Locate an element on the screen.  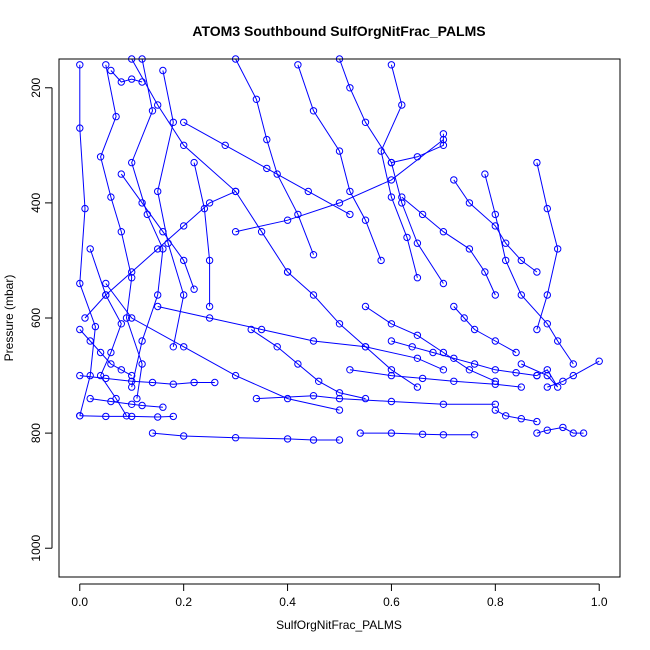
y-tick-label: 800 is located at coordinates (36, 433).